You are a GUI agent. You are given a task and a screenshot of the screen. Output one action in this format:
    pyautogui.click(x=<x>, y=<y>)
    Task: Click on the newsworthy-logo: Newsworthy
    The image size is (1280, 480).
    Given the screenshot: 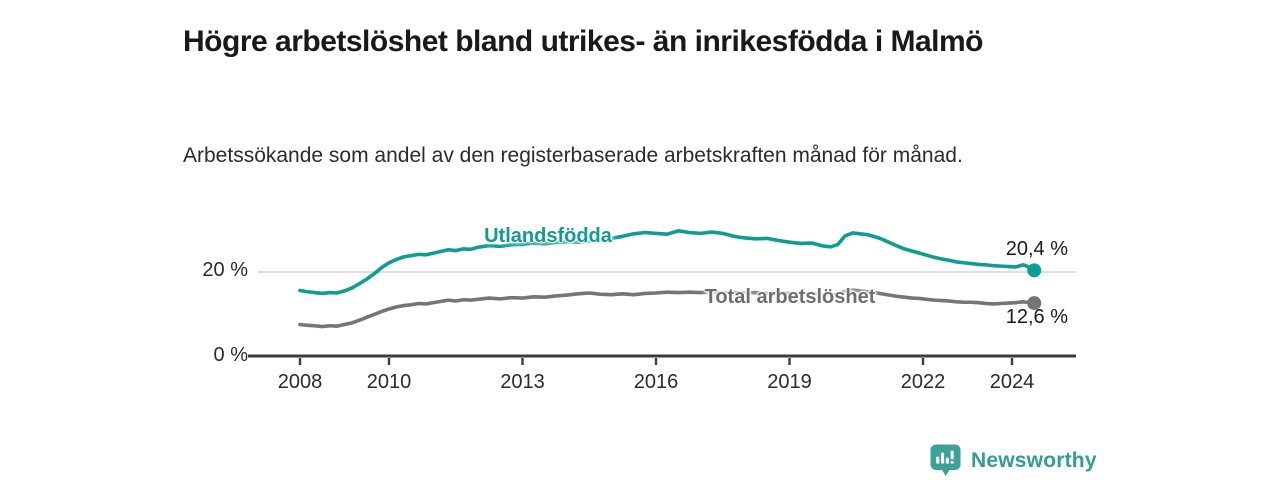 What is the action you would take?
    pyautogui.click(x=1013, y=460)
    